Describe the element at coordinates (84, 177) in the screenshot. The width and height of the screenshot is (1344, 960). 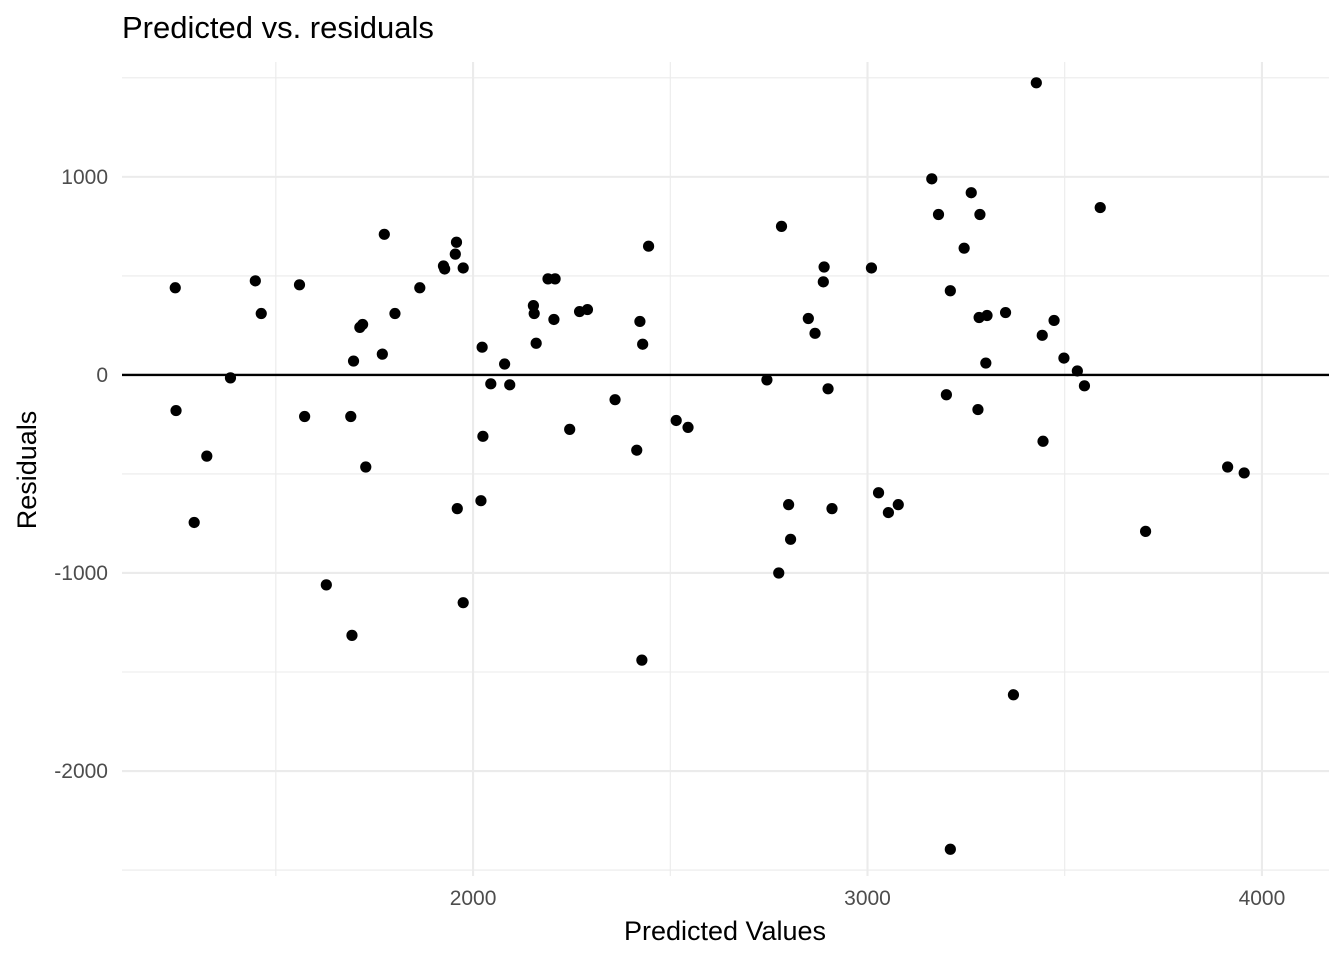
I see `y-tick-label: 1000` at that location.